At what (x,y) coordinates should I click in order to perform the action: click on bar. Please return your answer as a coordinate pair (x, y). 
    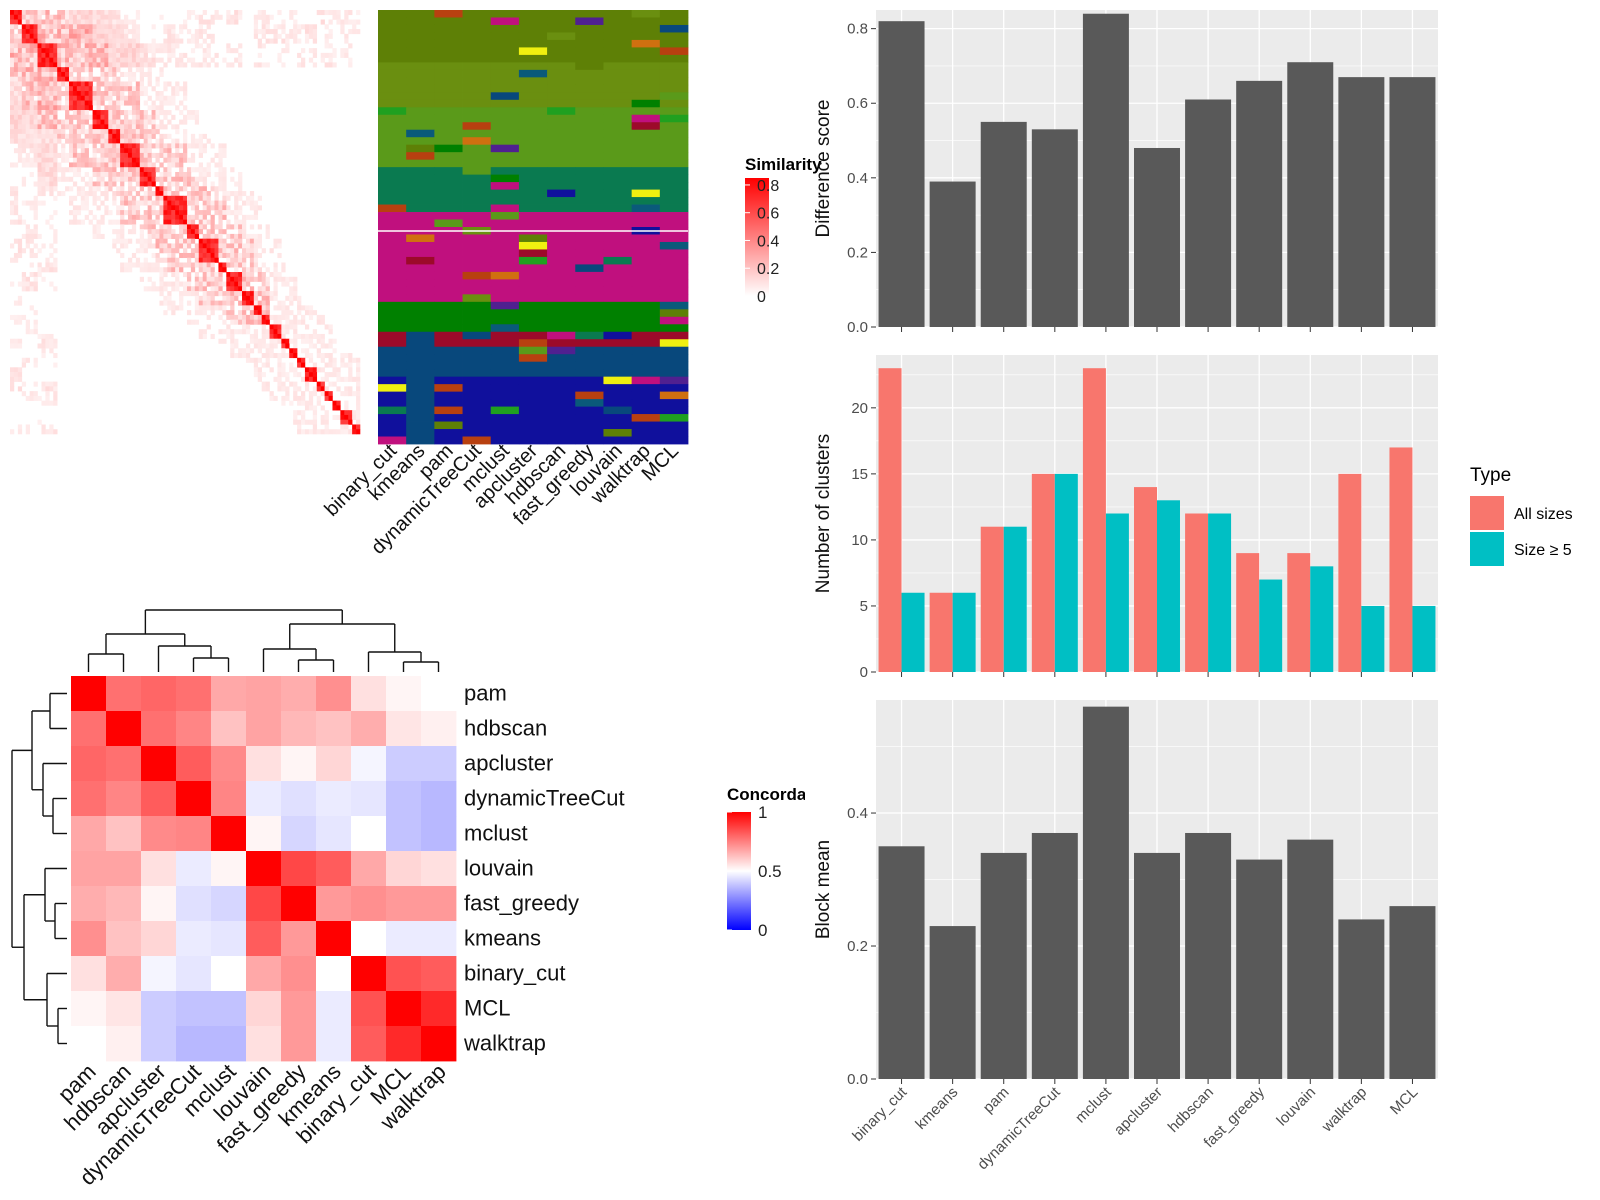
    Looking at the image, I should click on (1208, 955).